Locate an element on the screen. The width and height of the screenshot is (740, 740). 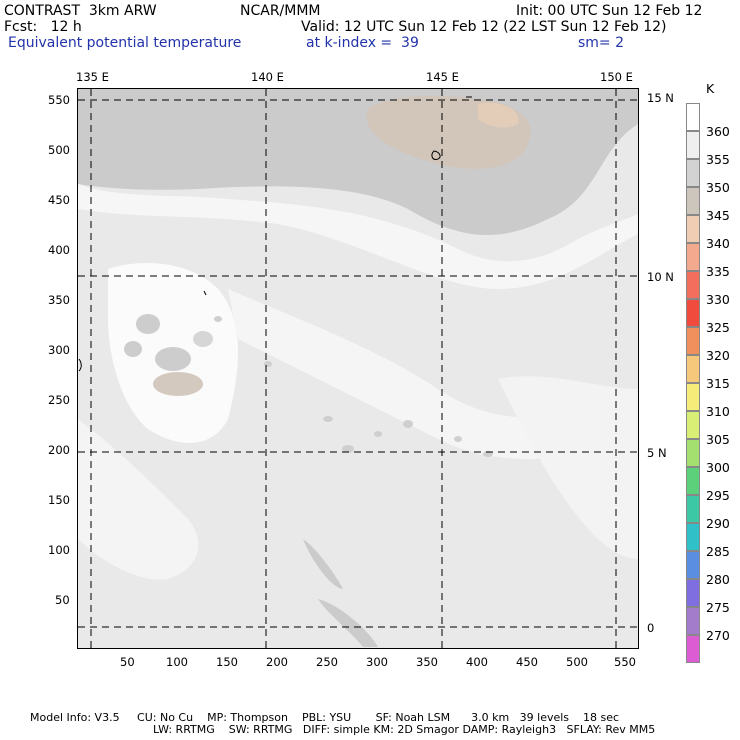
x-tick-350: 350 is located at coordinates (427, 662).